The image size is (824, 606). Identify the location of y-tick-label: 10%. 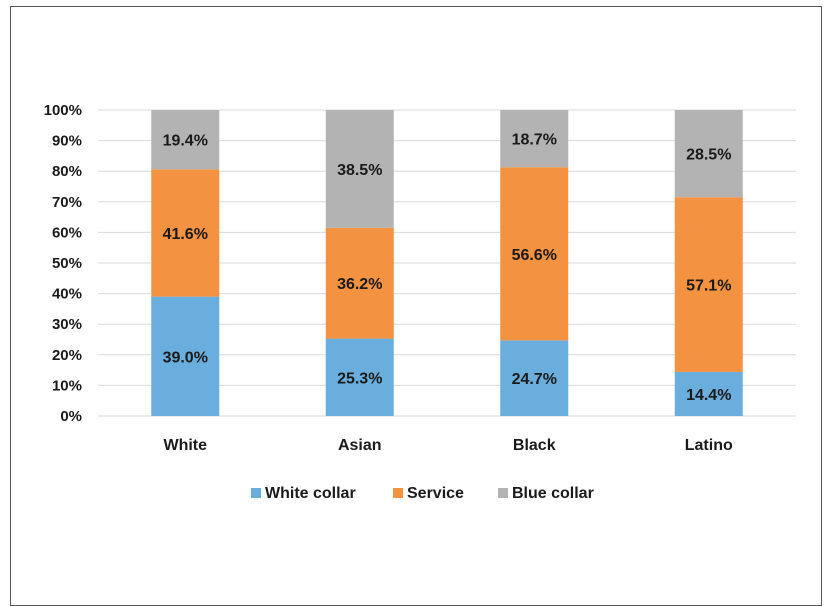
(67, 385).